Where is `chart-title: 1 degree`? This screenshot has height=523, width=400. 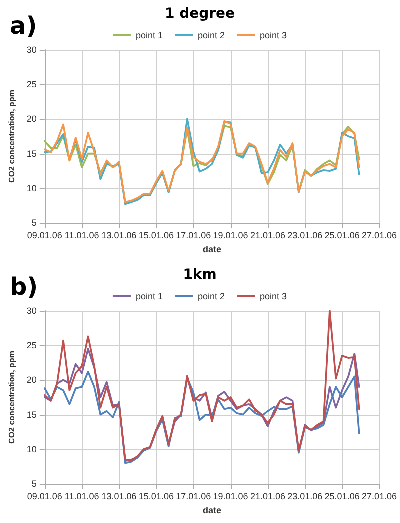 chart-title: 1 degree is located at coordinates (200, 14).